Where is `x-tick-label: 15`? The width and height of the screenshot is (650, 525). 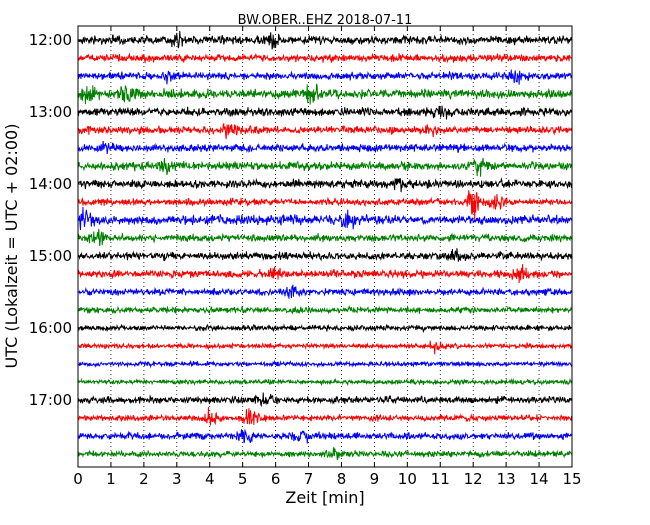 x-tick-label: 15 is located at coordinates (571, 479).